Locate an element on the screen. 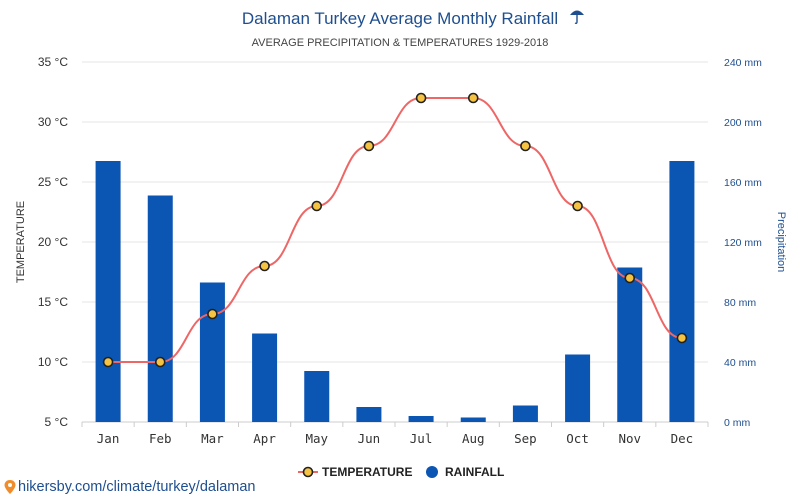 The height and width of the screenshot is (500, 800). legend-rainfall-label: RAINFALL is located at coordinates (474, 472).